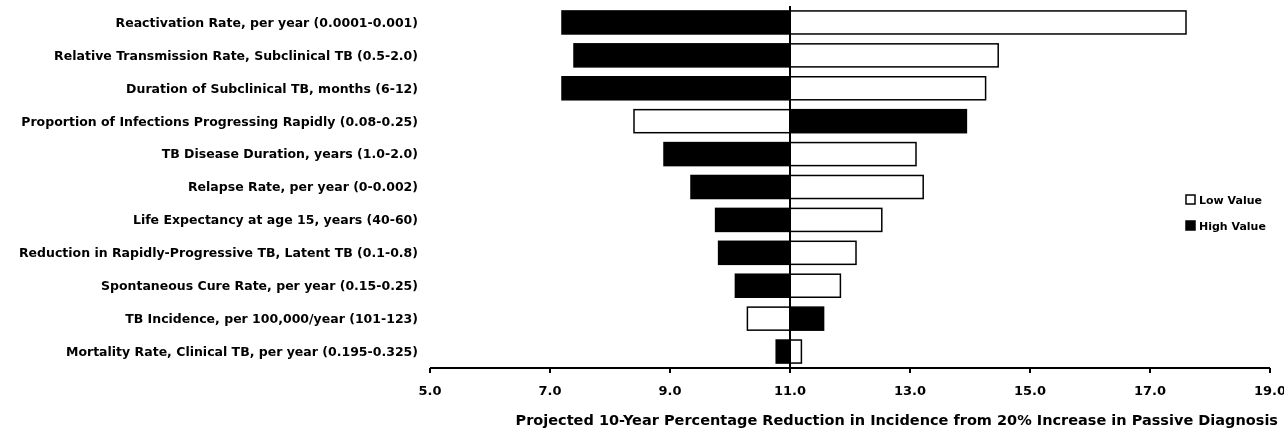  What do you see at coordinates (266, 22) in the screenshot?
I see `y-tick-label: Reactivation Rate, per year (0.0001-0.001)` at bounding box center [266, 22].